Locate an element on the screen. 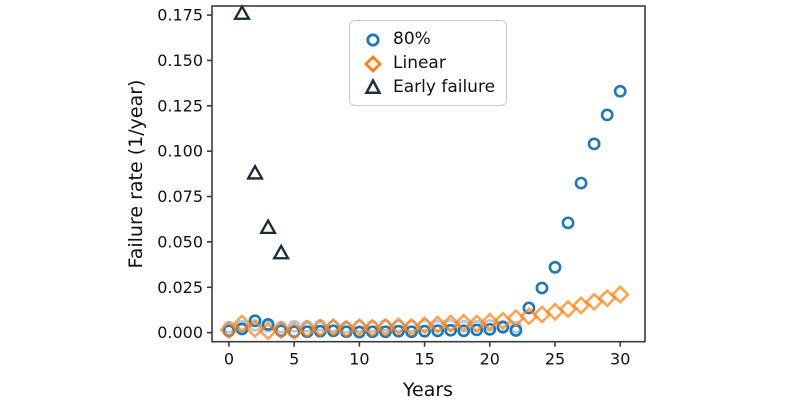 This screenshot has width=800, height=411. diamond-marker-icon is located at coordinates (373, 63).